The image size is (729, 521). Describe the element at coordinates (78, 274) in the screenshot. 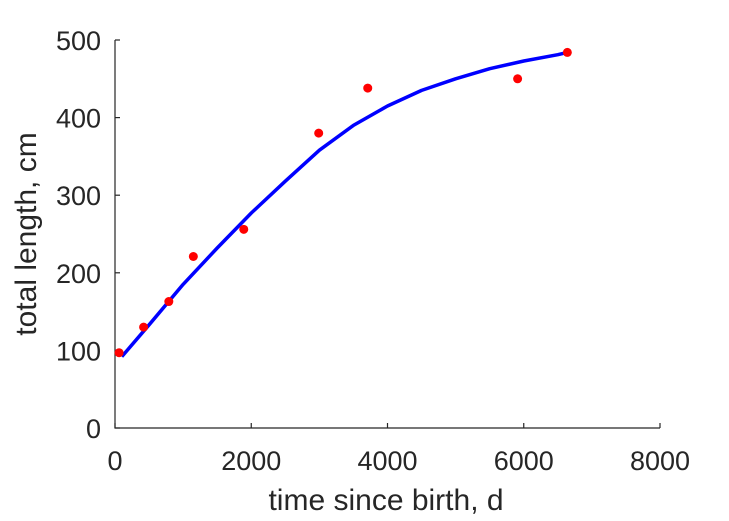

I see `y-tick-label: 200` at that location.